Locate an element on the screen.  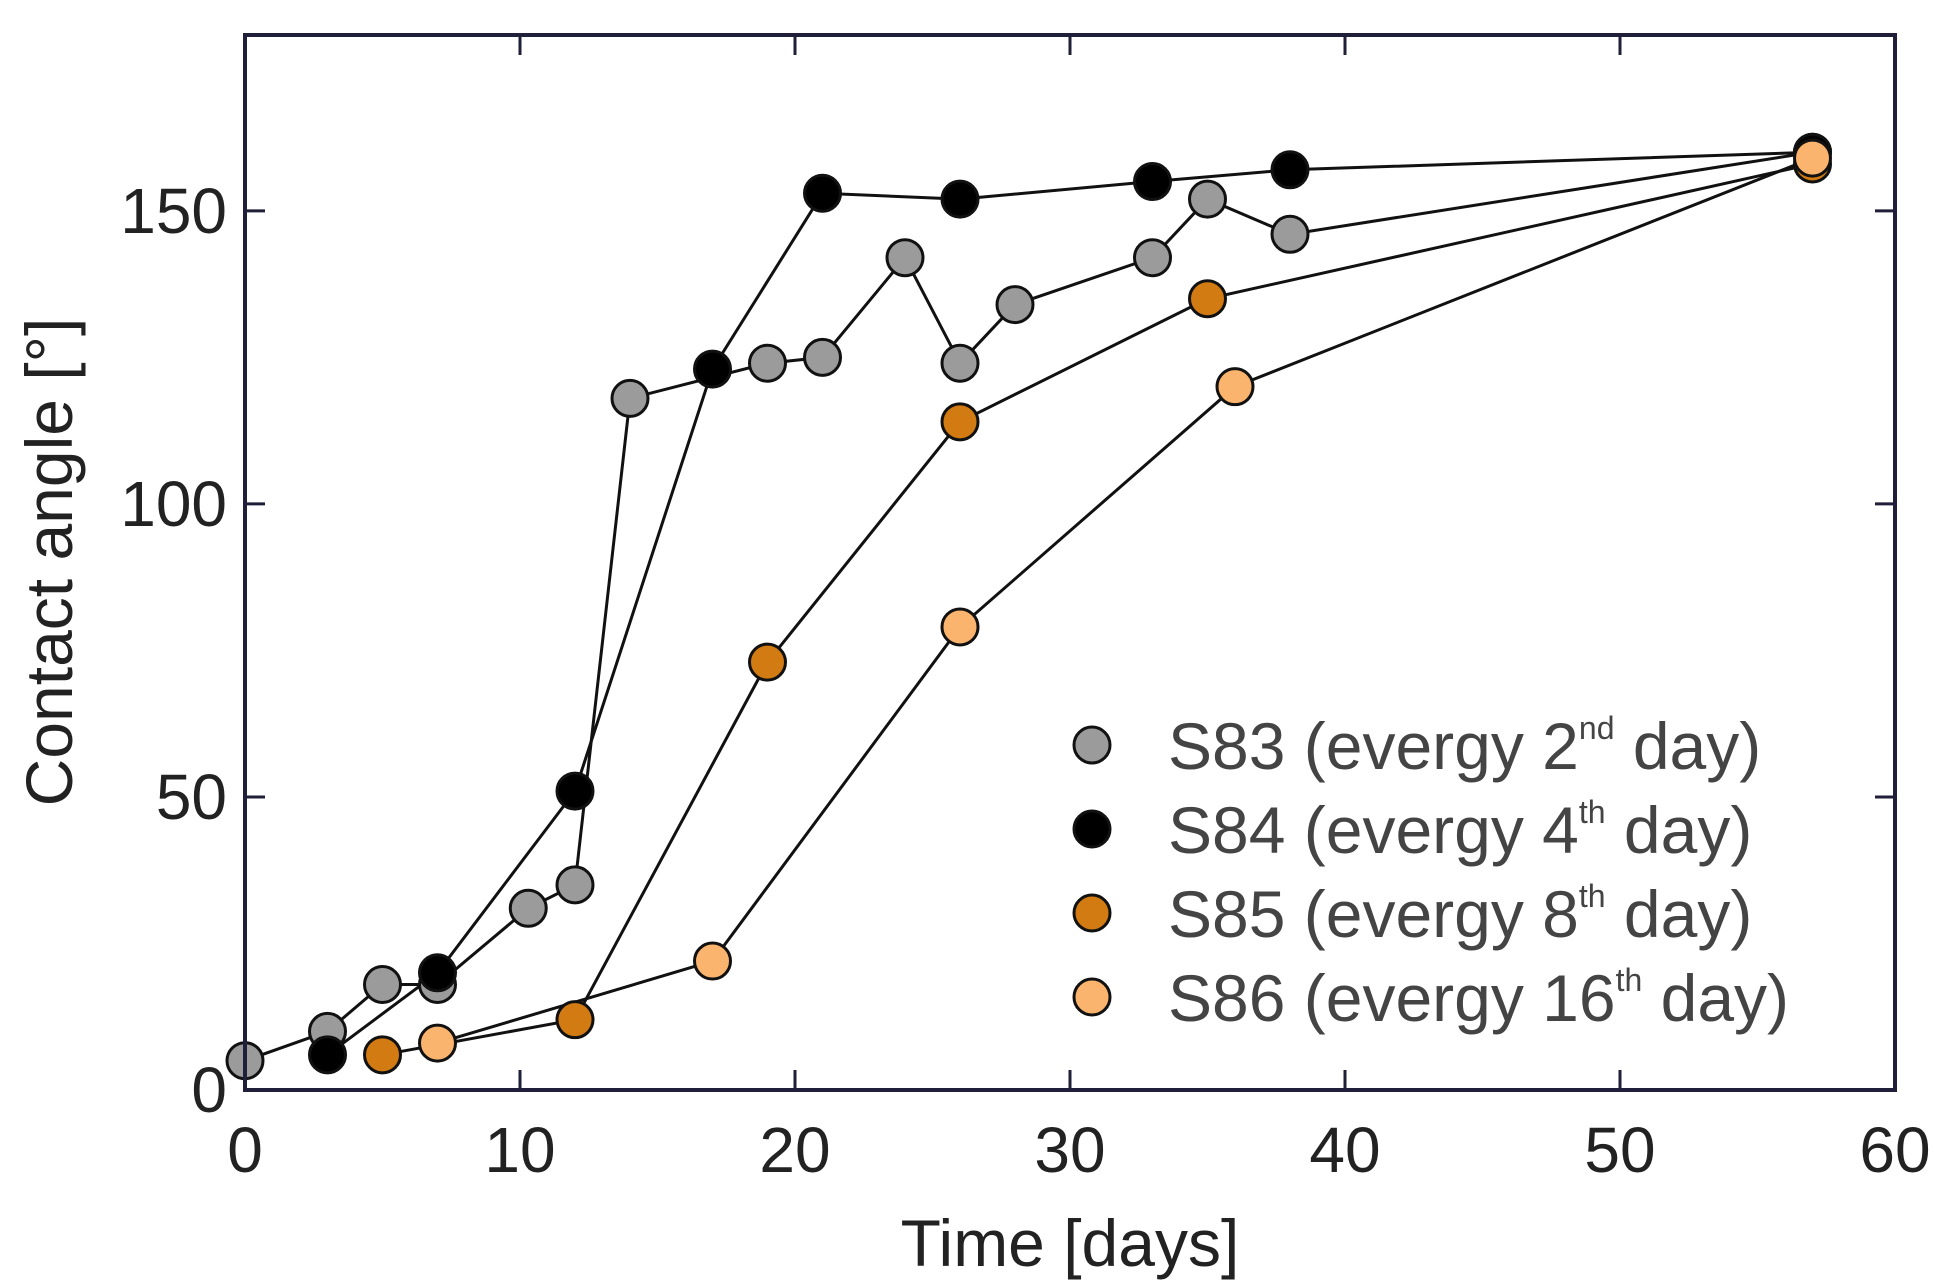
legend-label: S84 (evergy 4th day) is located at coordinates (1460, 830).